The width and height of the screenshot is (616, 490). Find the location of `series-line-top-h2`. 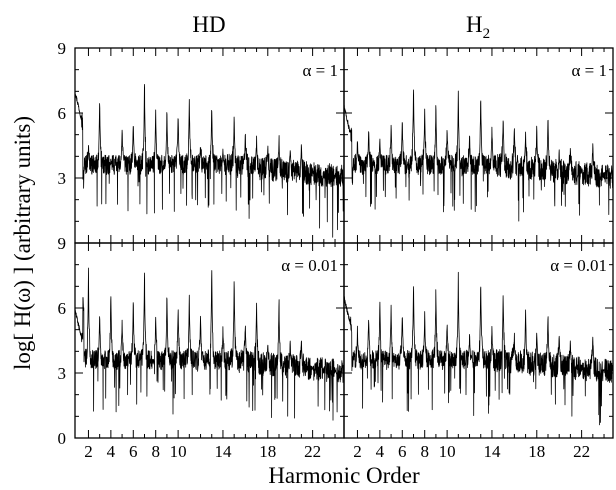

series-line-top-h2 is located at coordinates (478, 158).